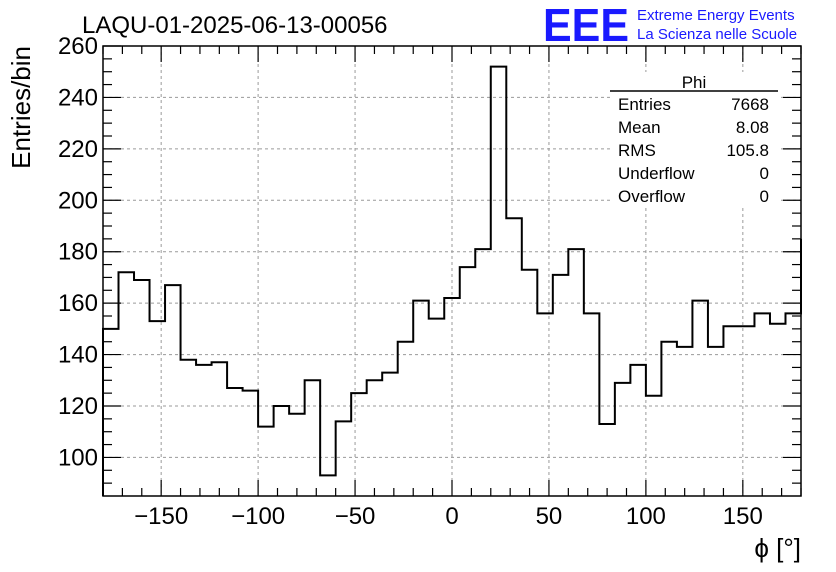  What do you see at coordinates (777, 548) in the screenshot?
I see `x-axis-label: ϕ [°]` at bounding box center [777, 548].